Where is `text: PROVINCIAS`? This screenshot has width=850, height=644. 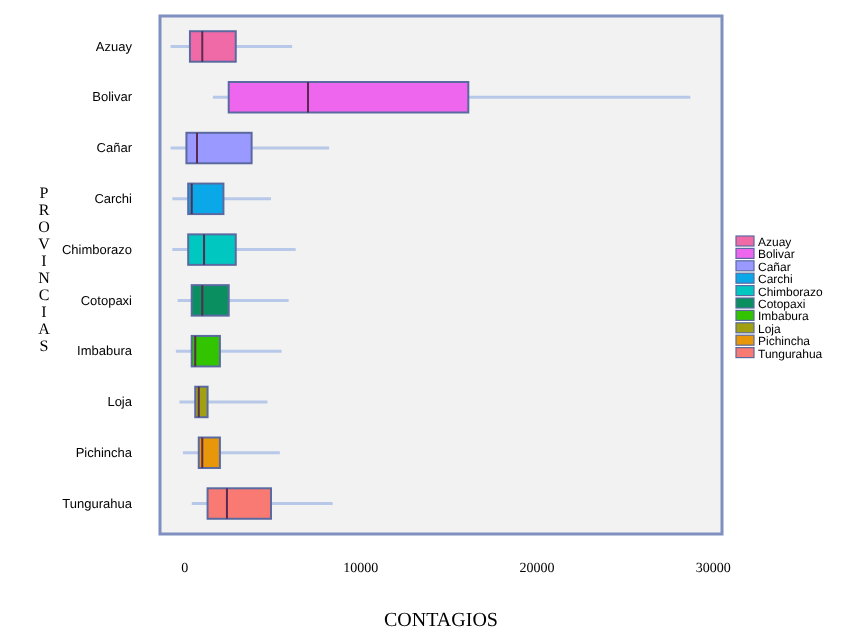
text: PROVINCIAS is located at coordinates (44, 269).